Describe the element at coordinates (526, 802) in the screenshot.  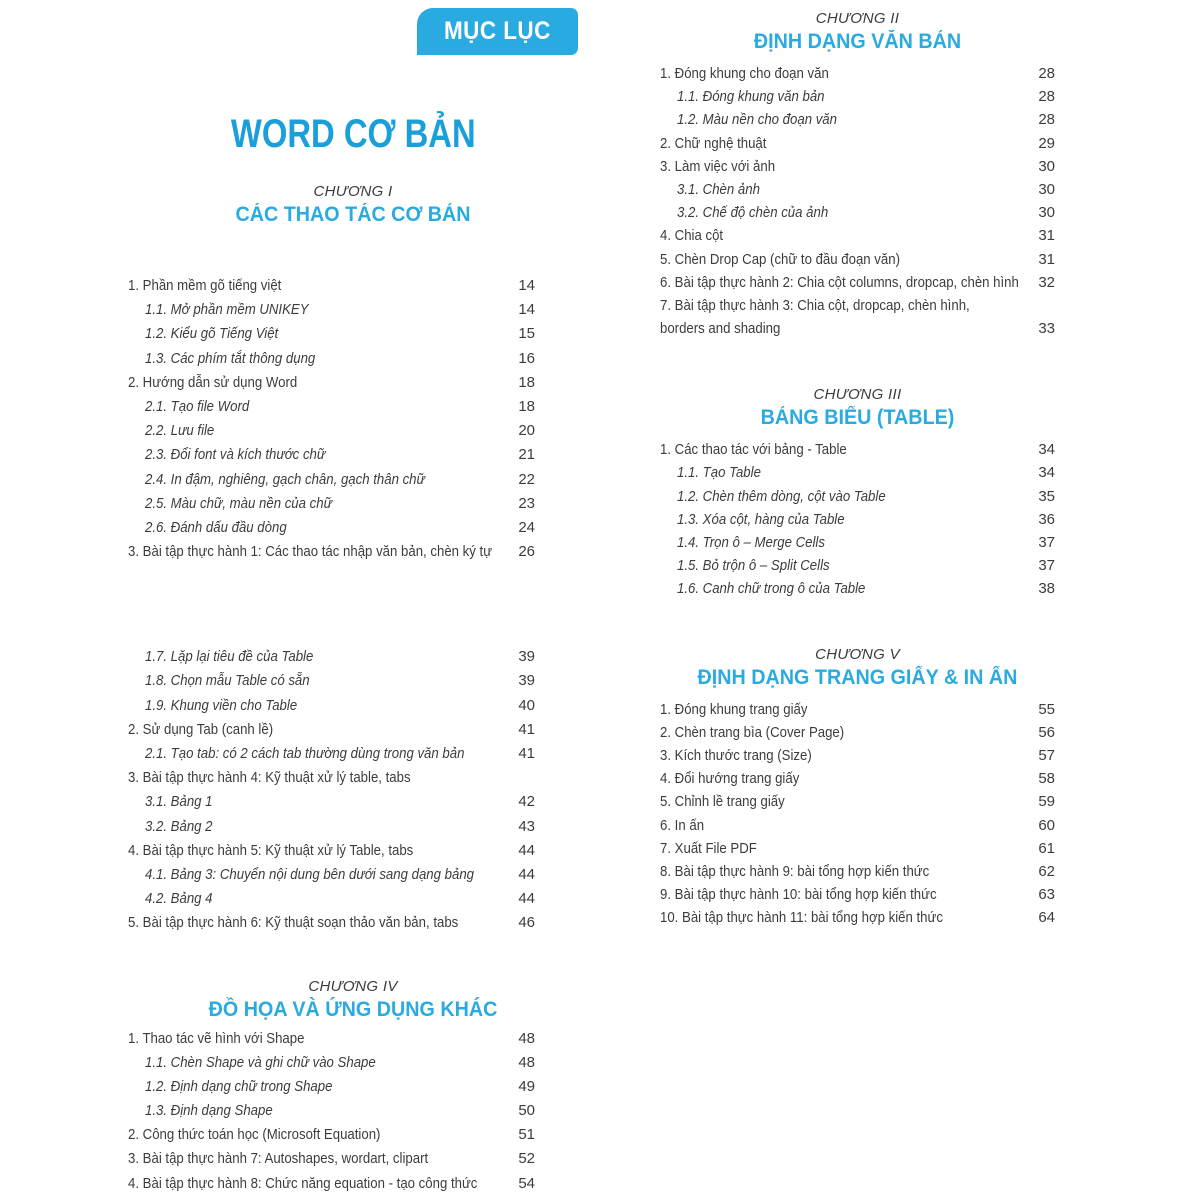
I see `toc-item-page: 42` at that location.